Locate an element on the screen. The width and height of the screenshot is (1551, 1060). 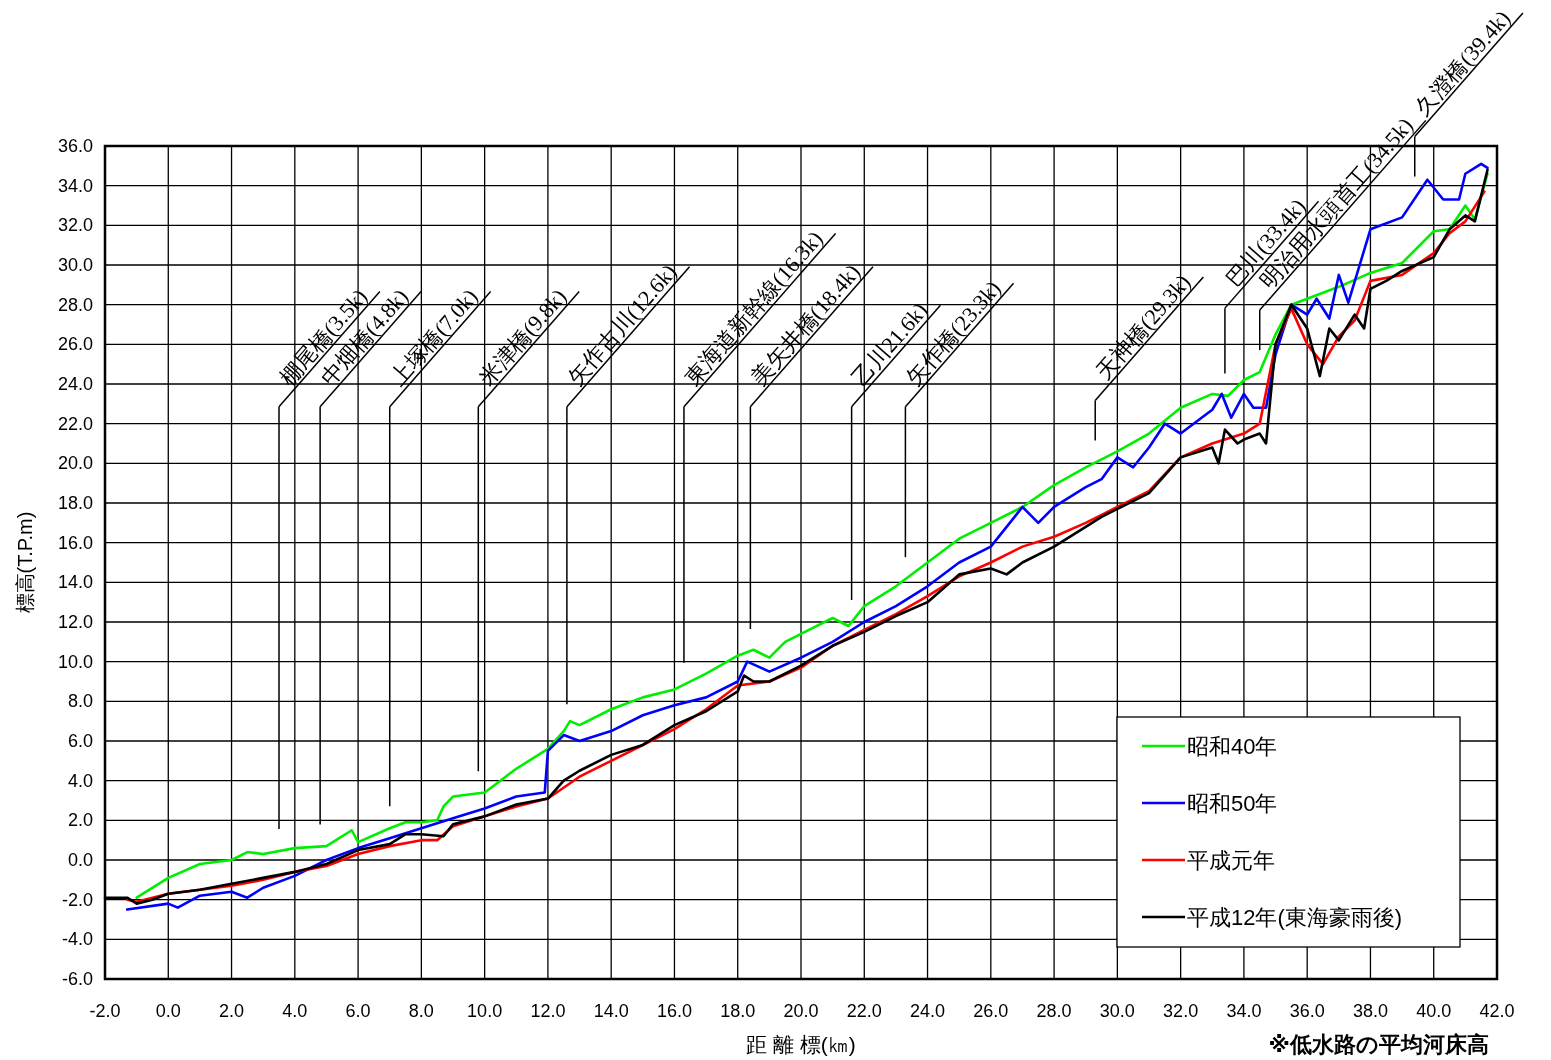
x-tick-label: 20.0 is located at coordinates (801, 1011).